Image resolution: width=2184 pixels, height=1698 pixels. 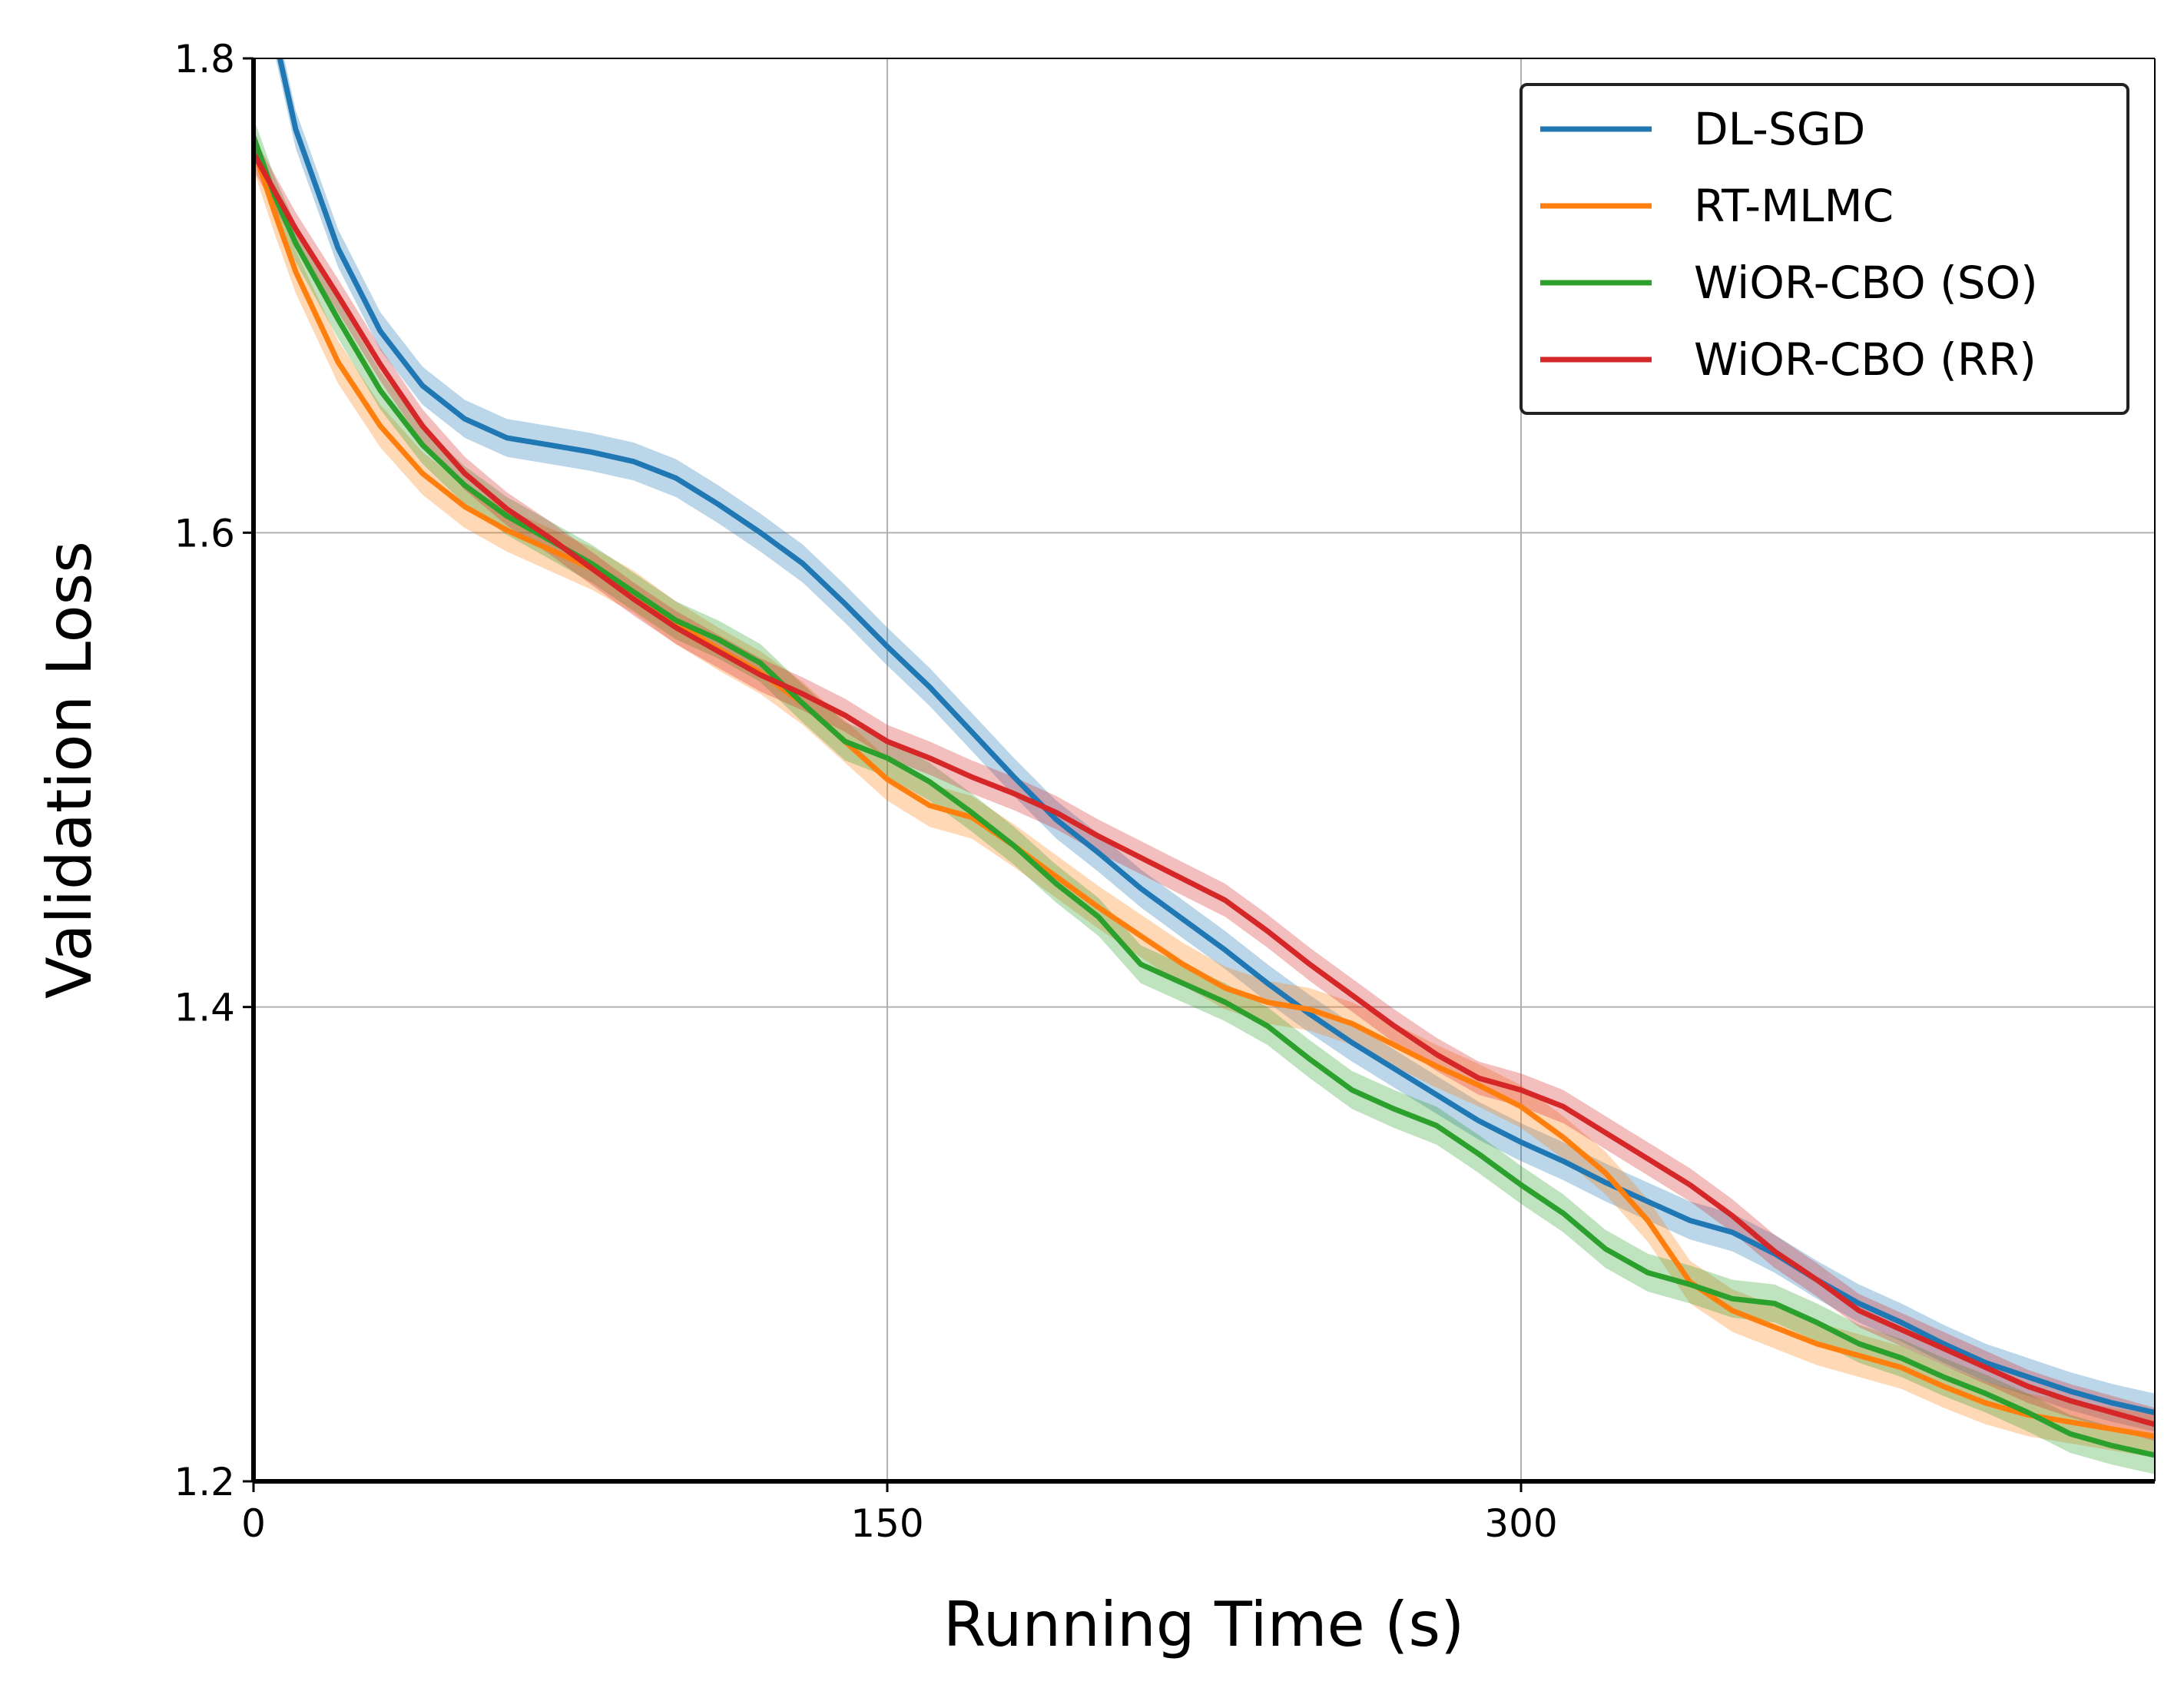 I want to click on y-axis-title: Validation Loss, so click(x=69, y=770).